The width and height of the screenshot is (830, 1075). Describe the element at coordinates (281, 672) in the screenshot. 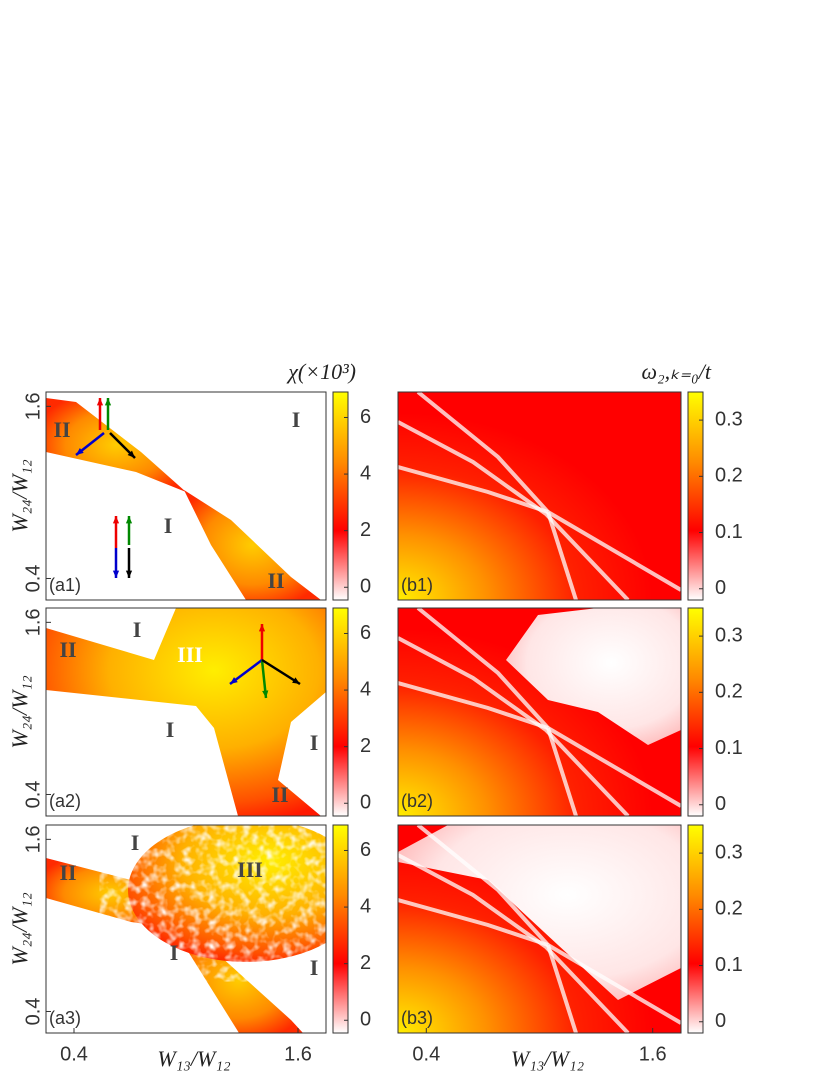

I see `arrow` at that location.